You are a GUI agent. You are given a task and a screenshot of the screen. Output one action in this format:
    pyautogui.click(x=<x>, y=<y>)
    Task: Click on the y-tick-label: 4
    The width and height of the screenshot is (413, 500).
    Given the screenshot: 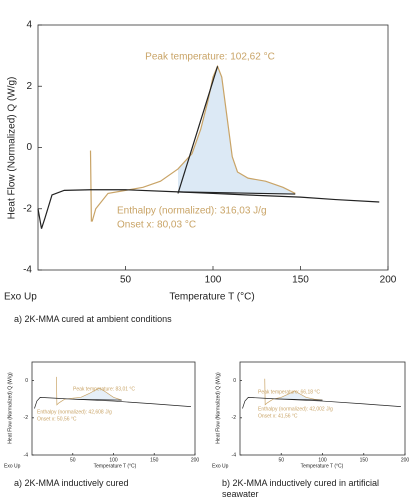 What is the action you would take?
    pyautogui.click(x=29, y=25)
    